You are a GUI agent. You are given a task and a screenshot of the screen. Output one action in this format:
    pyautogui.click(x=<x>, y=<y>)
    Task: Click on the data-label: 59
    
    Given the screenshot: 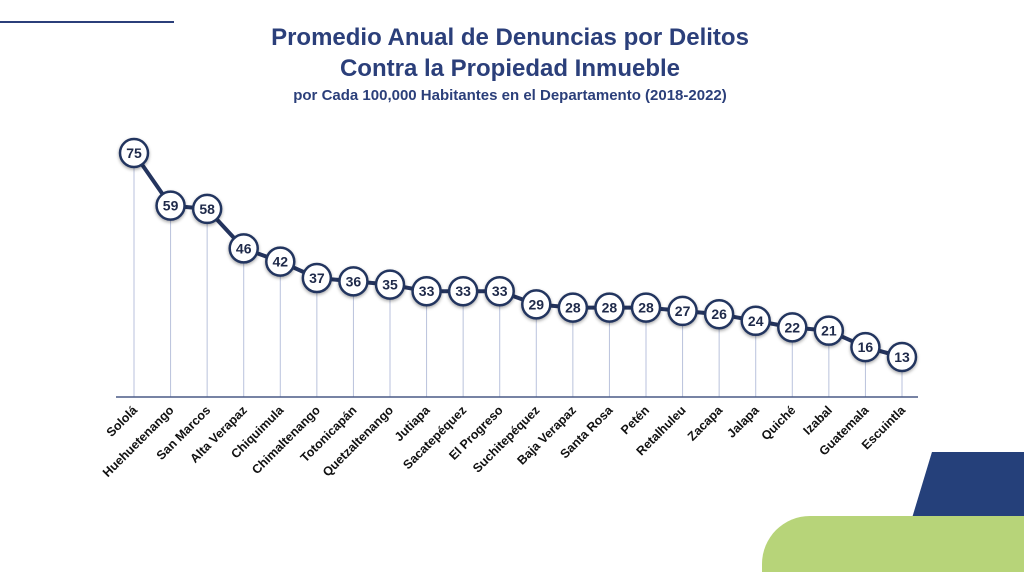 What is the action you would take?
    pyautogui.click(x=171, y=206)
    